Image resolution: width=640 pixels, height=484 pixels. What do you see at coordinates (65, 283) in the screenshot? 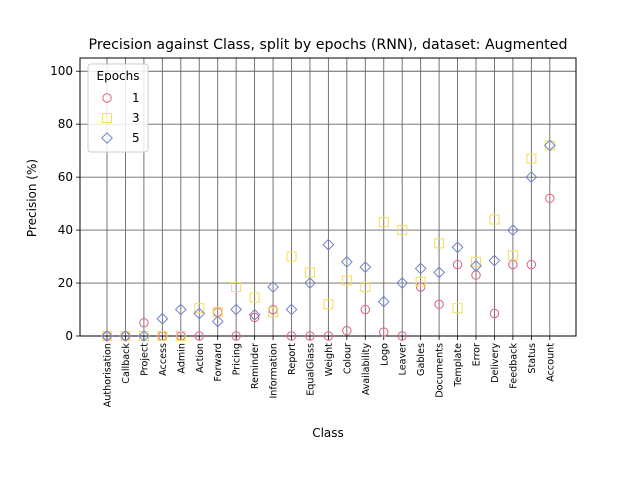
I see `y-tick-label: 20` at bounding box center [65, 283].